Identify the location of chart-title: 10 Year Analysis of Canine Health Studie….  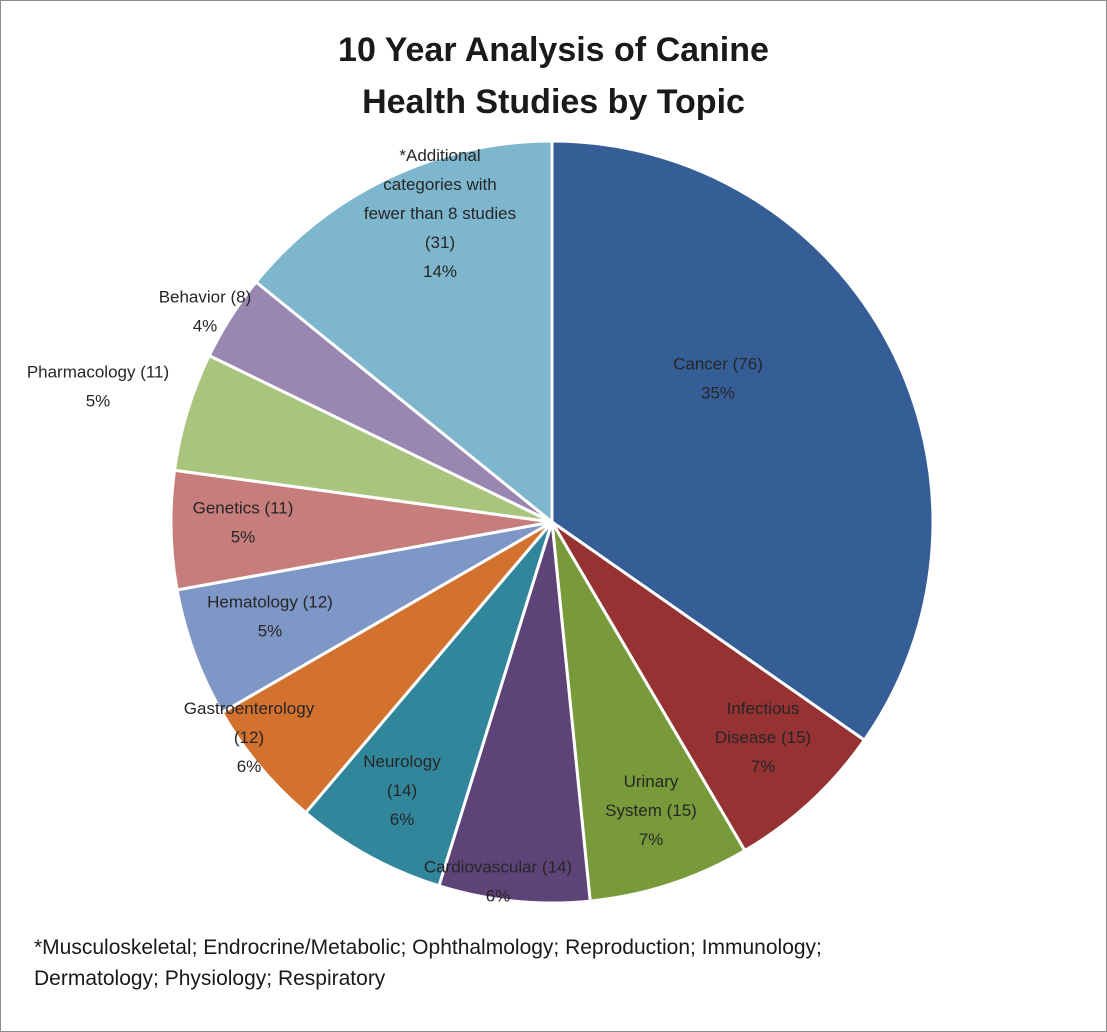
(553, 76).